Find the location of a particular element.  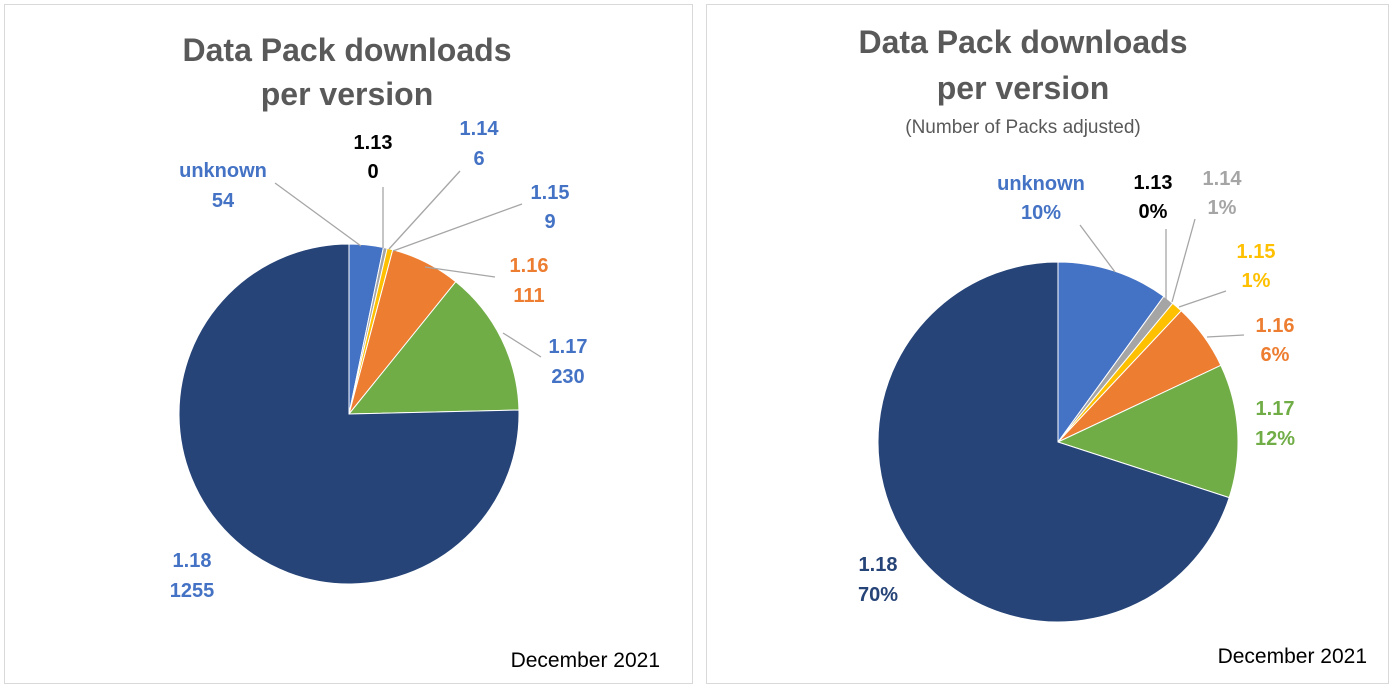

data-label-value-1-18: 70% is located at coordinates (878, 595).